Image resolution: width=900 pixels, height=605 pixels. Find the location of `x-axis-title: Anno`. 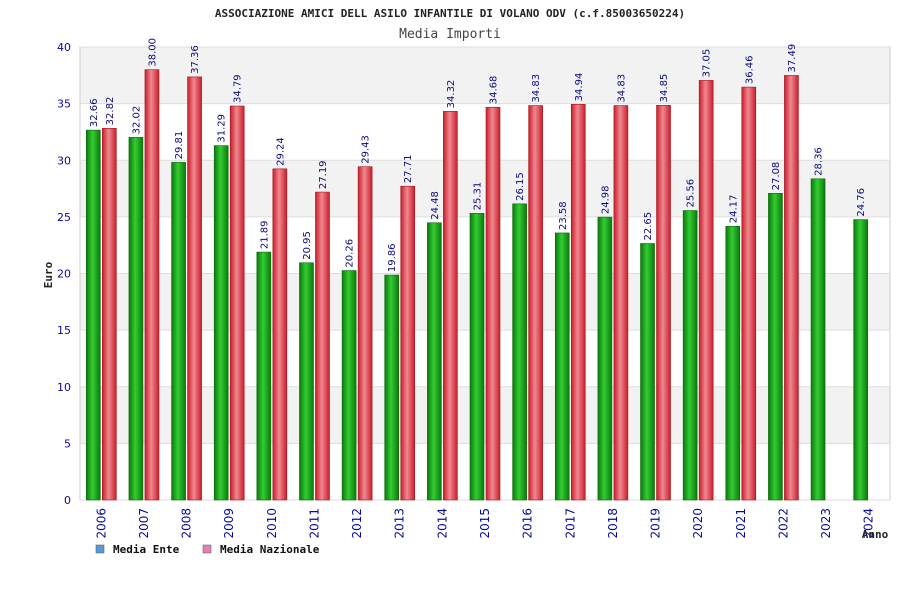

x-axis-title: Anno is located at coordinates (875, 534).